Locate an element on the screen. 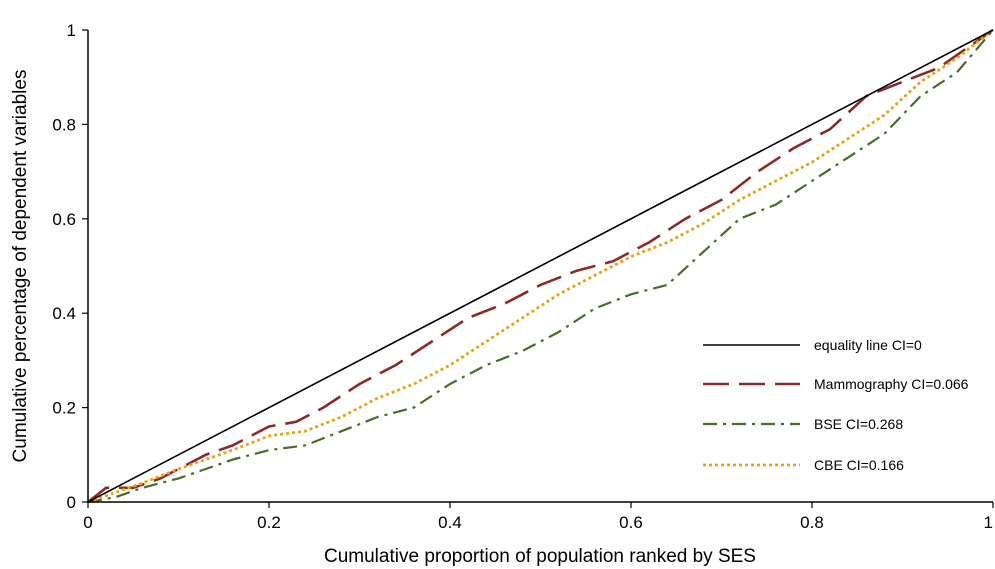 The width and height of the screenshot is (995, 569). x-tick-label: 0.4 is located at coordinates (450, 522).